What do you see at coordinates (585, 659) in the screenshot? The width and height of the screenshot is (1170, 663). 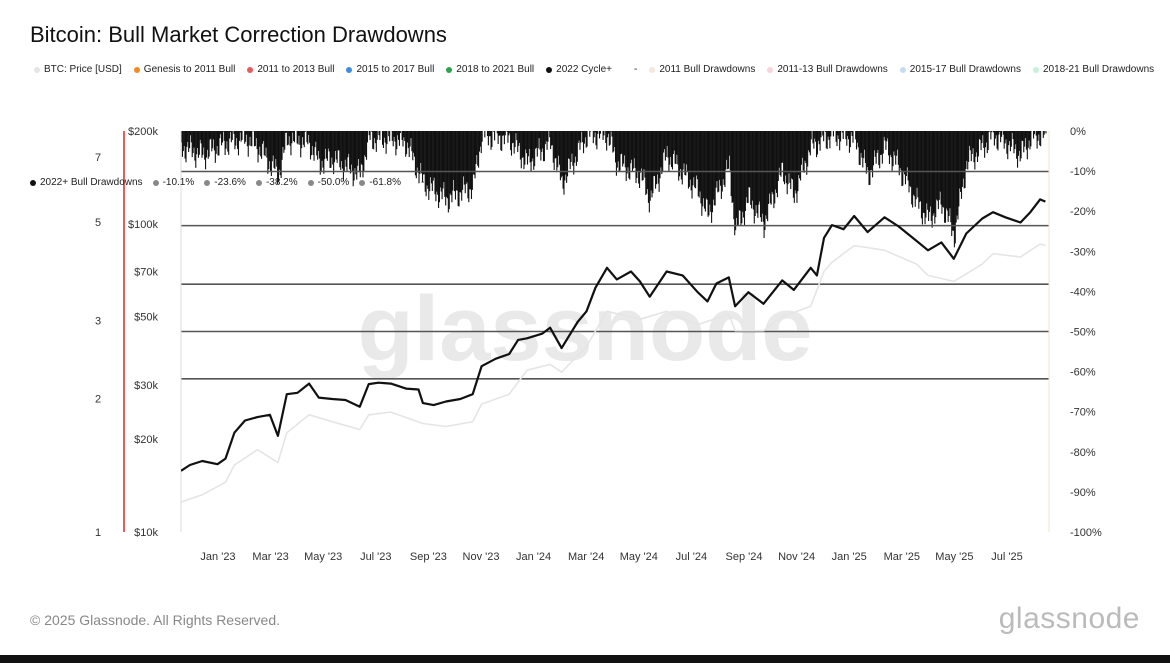 I see `bottom-bar` at bounding box center [585, 659].